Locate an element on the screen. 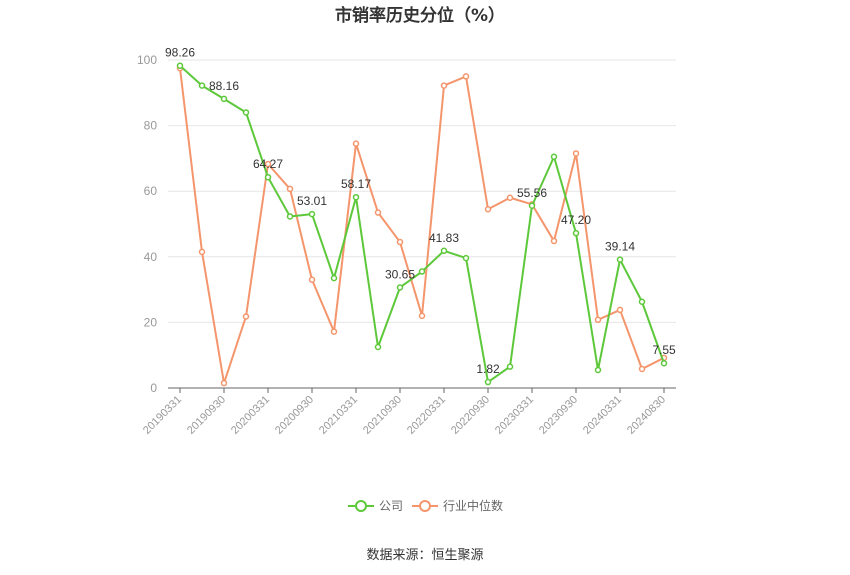  legend-label-industry-median: 行业中位数 is located at coordinates (473, 505).